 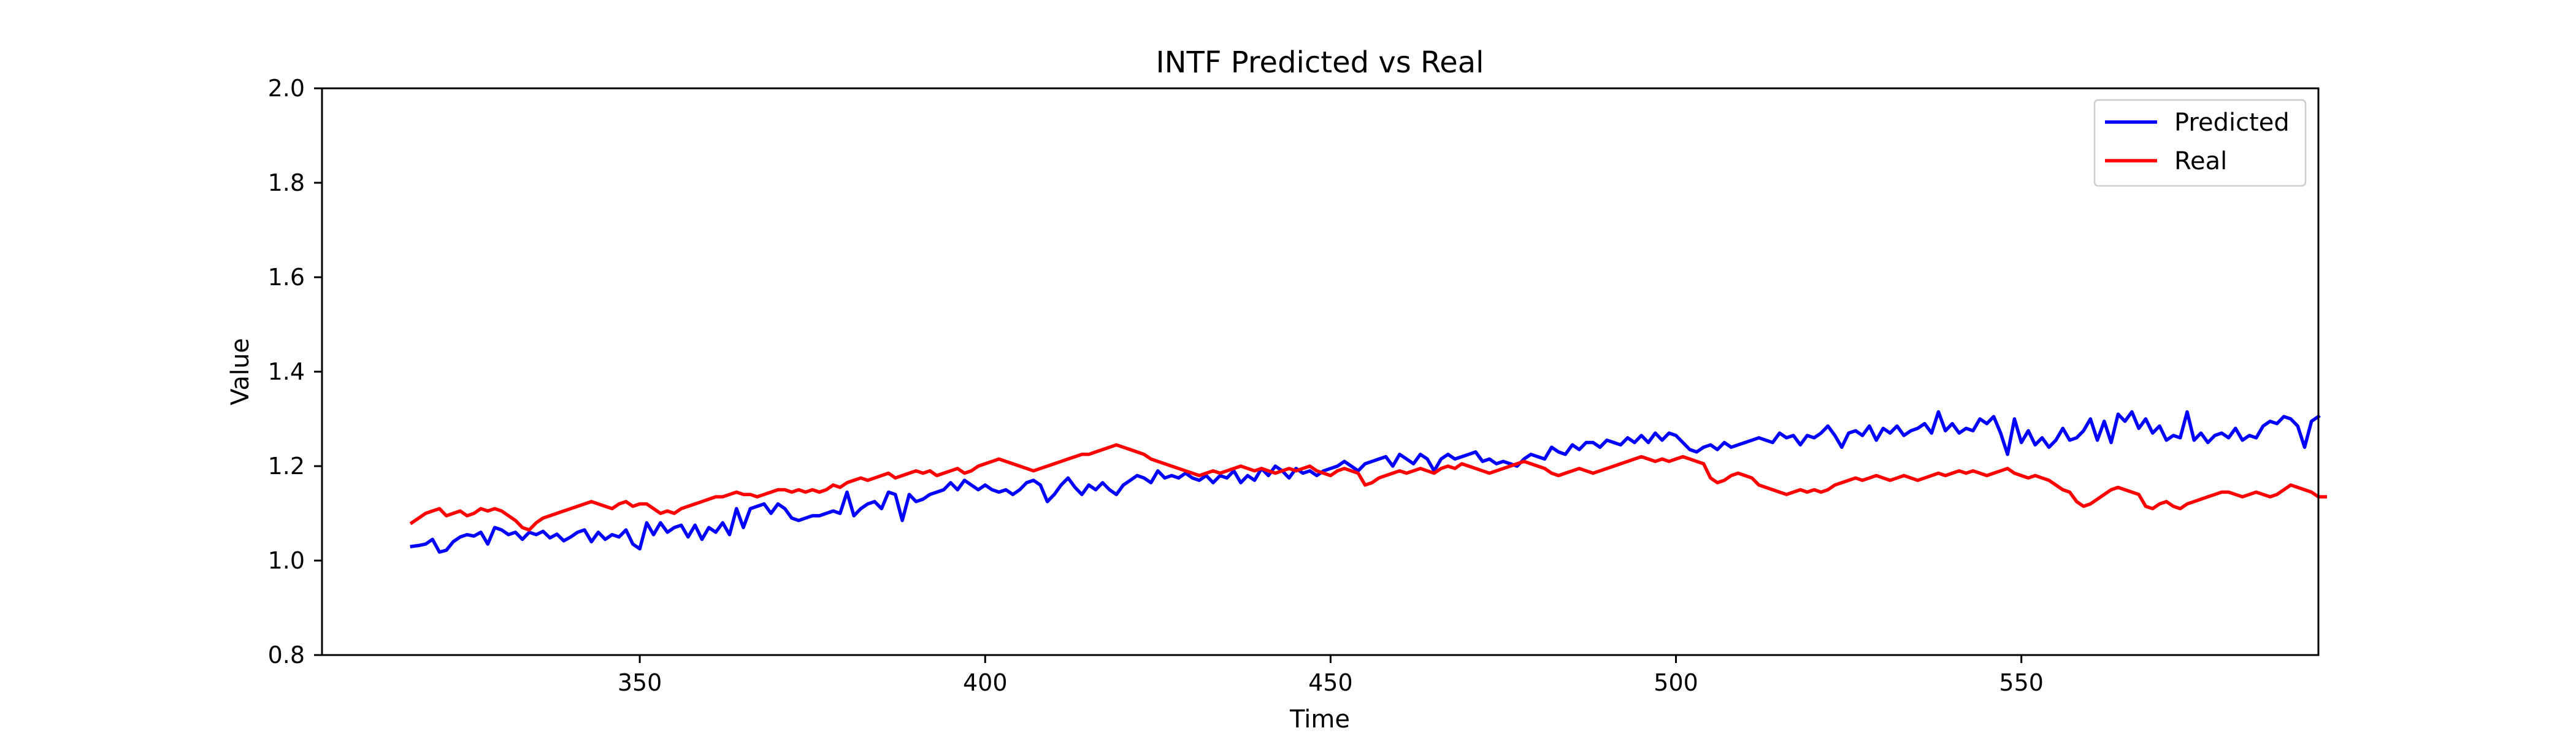 What do you see at coordinates (1676, 682) in the screenshot?
I see `x-tick-label: 500` at bounding box center [1676, 682].